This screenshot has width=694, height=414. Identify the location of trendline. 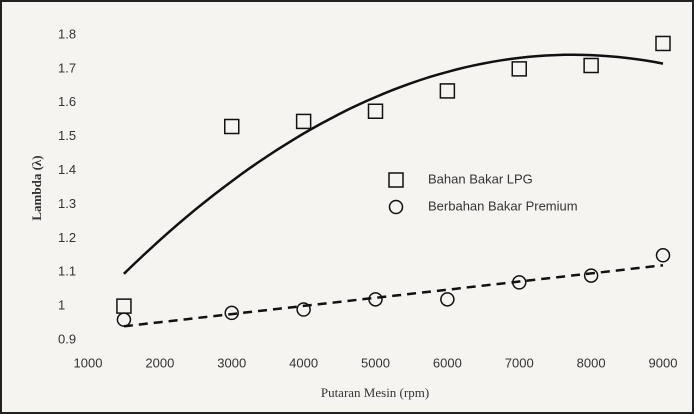
(393, 296).